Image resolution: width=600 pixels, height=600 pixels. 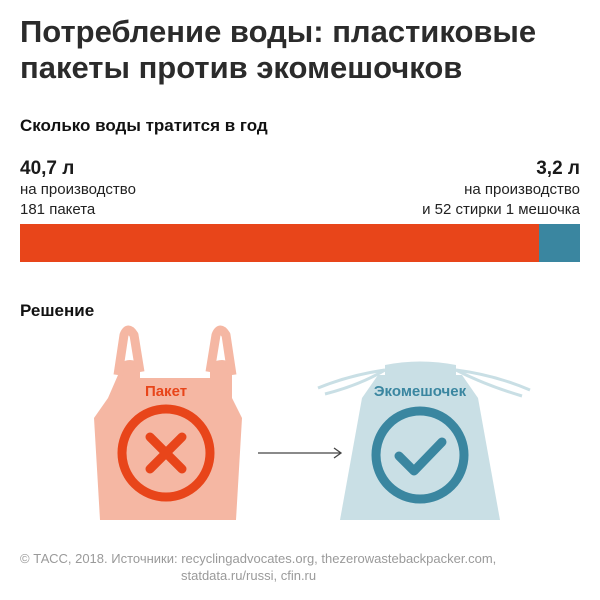 I want to click on water-usage-bar, so click(x=300, y=243).